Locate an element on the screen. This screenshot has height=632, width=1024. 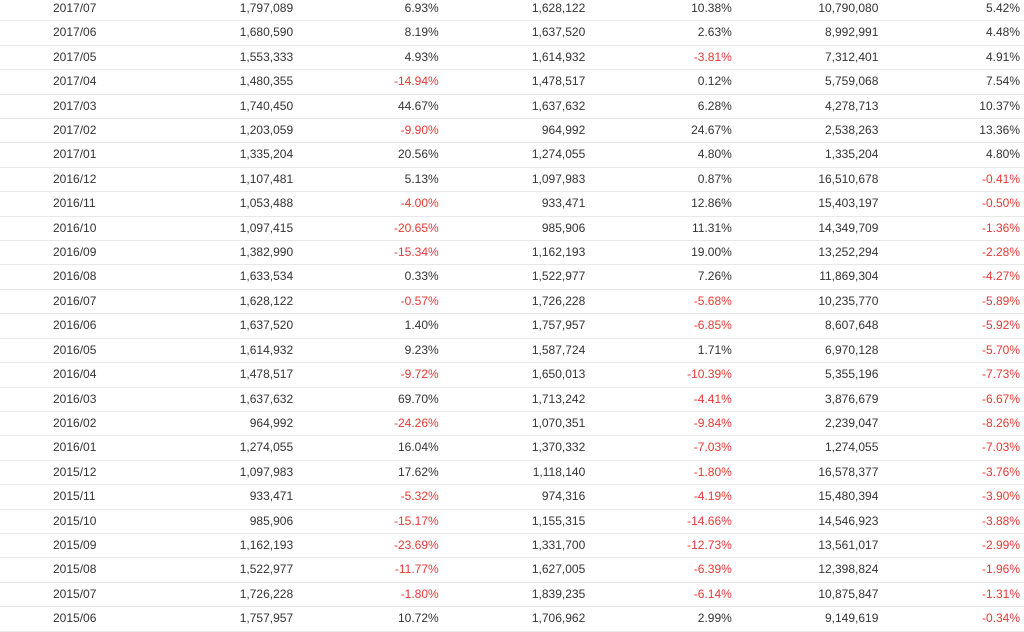
compare-change-cell: -6.39% is located at coordinates (712, 569).